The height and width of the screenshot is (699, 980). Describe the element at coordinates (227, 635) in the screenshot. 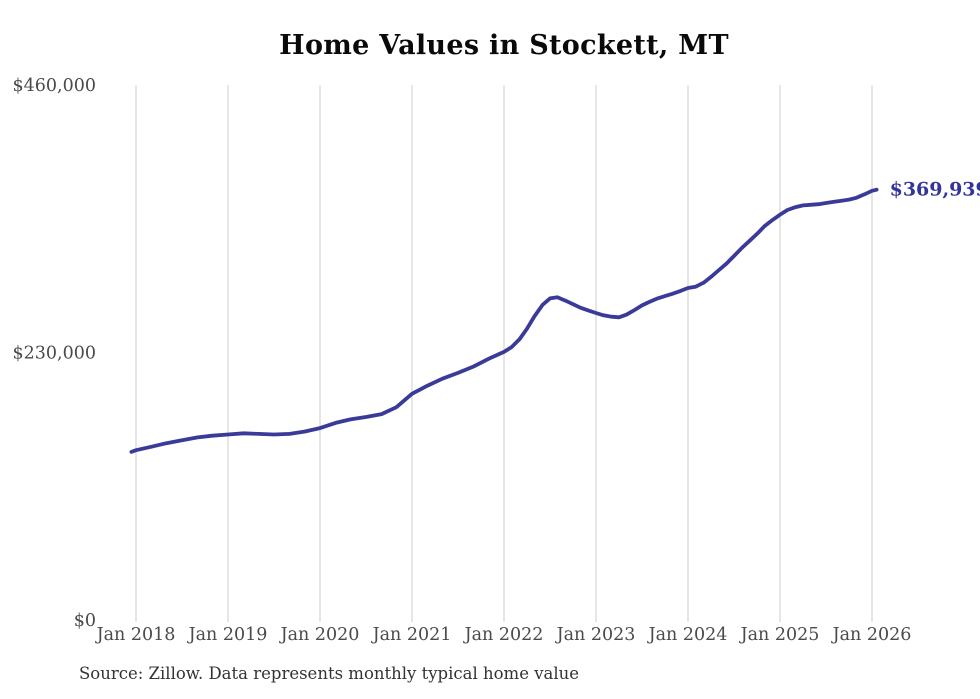

I see `x-tick-label: Jan 2019` at that location.